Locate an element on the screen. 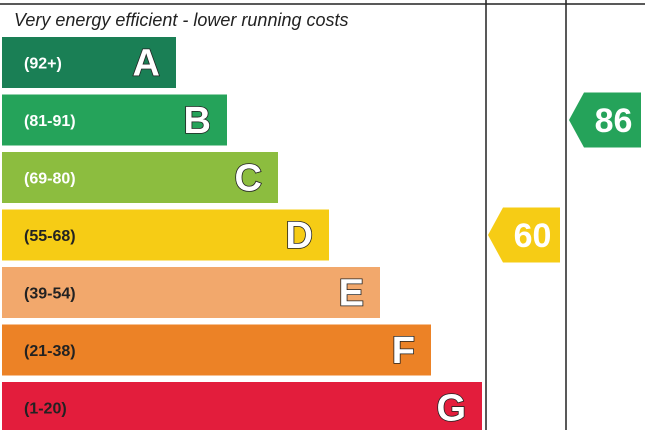 This screenshot has height=430, width=645. band-g-range: (1-20) is located at coordinates (45, 409).